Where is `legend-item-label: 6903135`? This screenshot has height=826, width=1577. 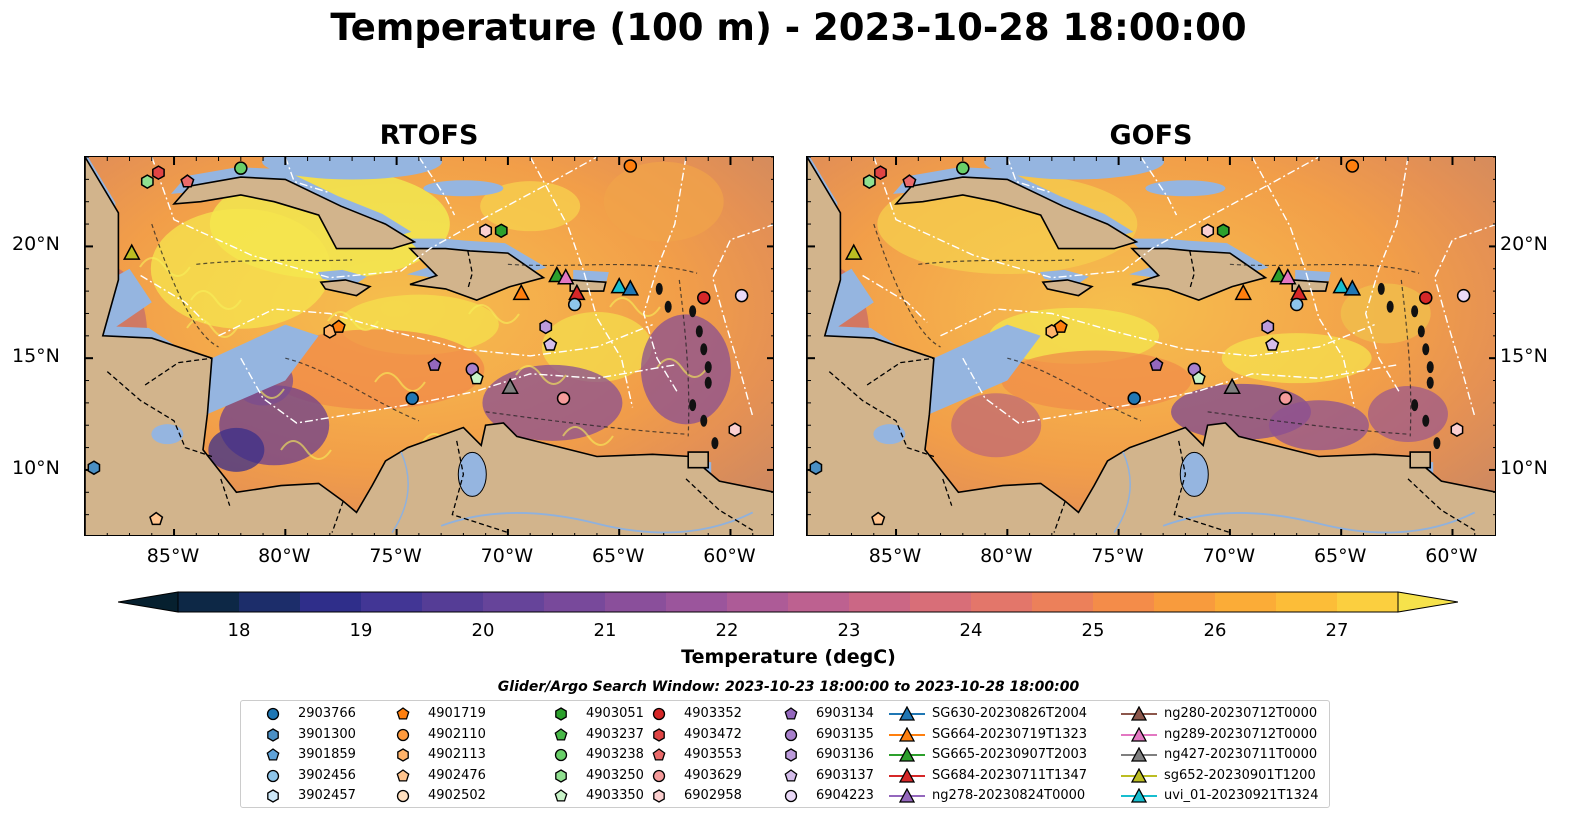
legend-item-label: 6903135 is located at coordinates (845, 734).